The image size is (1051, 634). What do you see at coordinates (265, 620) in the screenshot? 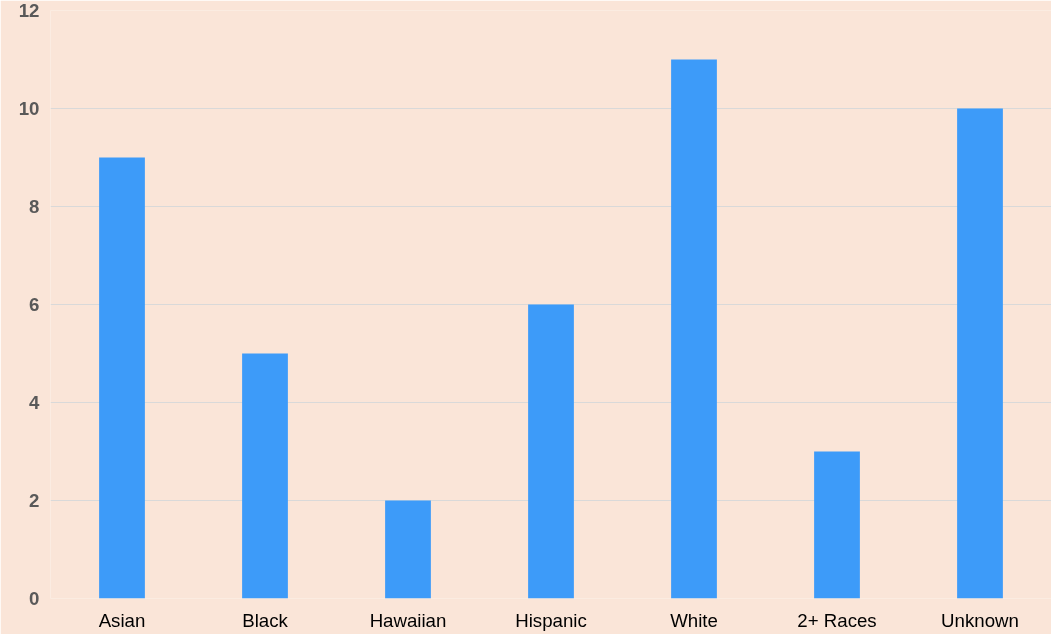
I see `x-tick-label: Black` at bounding box center [265, 620].